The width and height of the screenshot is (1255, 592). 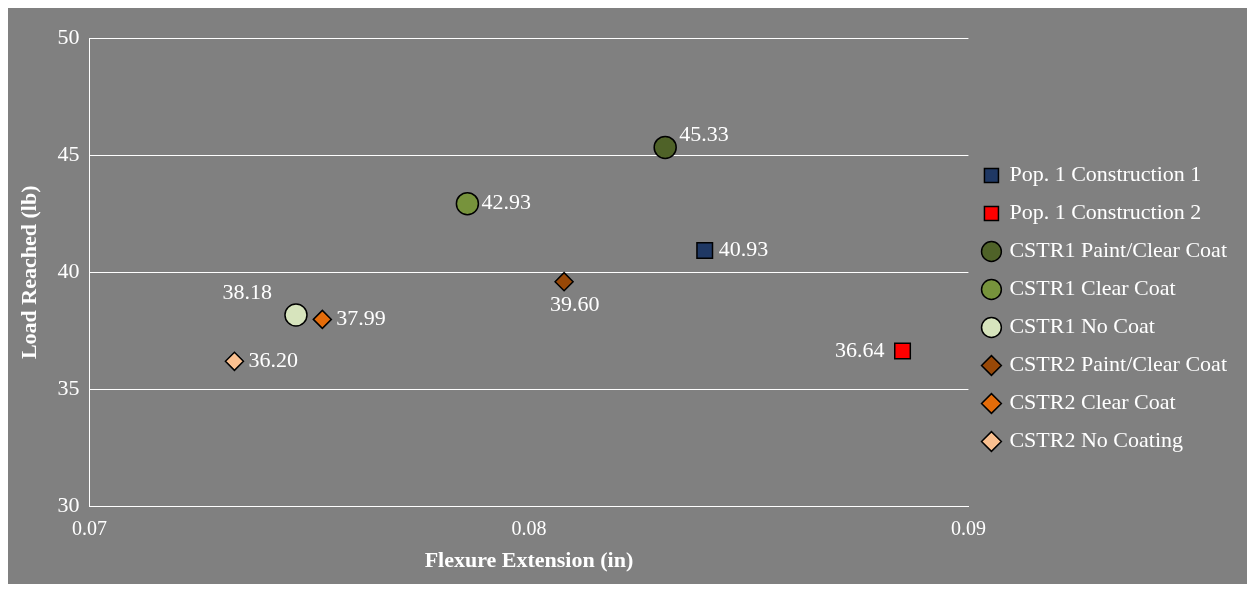 I want to click on y-tick-label: 30, so click(x=68, y=505).